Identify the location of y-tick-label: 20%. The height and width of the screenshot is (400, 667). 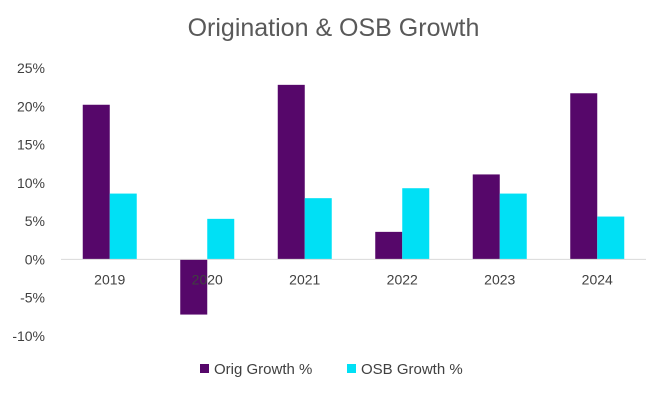
(31, 106).